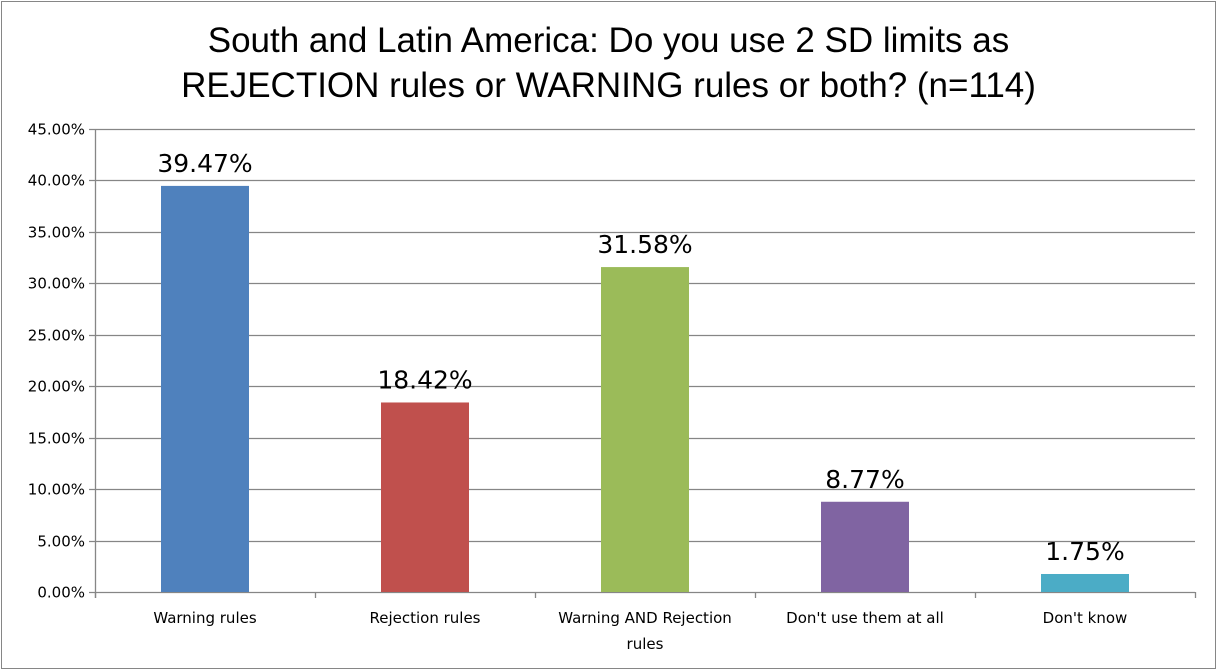 Image resolution: width=1217 pixels, height=670 pixels. What do you see at coordinates (1084, 551) in the screenshot?
I see `data-label: 1.75%` at bounding box center [1084, 551].